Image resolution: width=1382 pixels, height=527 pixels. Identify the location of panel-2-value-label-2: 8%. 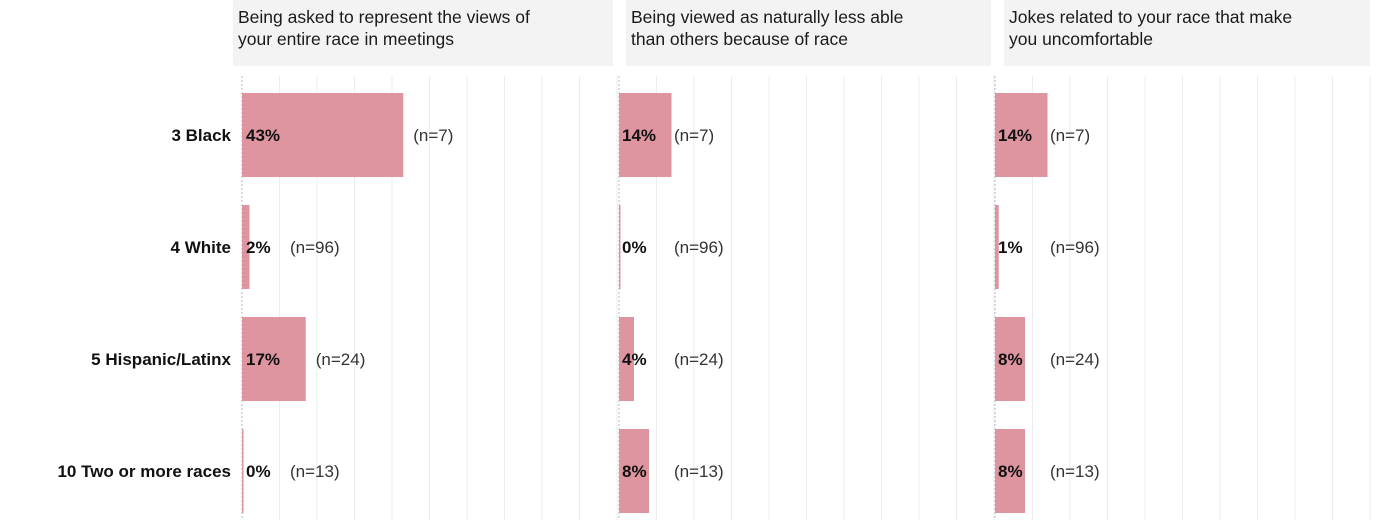
(1010, 359).